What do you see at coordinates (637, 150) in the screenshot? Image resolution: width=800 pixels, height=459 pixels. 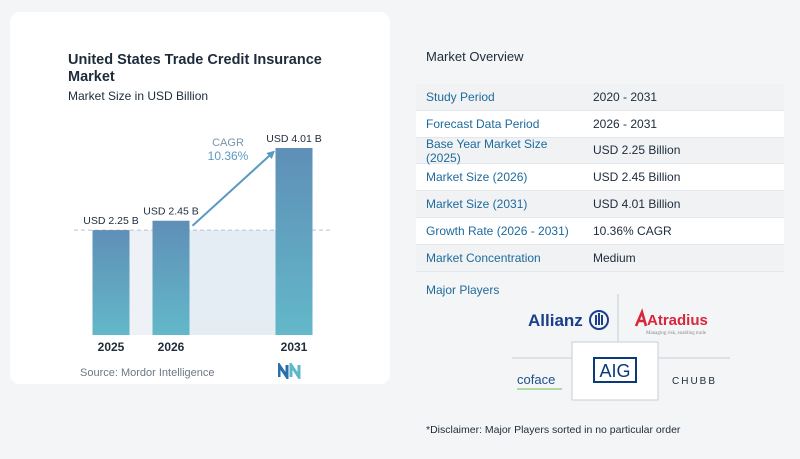 I see `overview-value: USD 2.25 Billion` at bounding box center [637, 150].